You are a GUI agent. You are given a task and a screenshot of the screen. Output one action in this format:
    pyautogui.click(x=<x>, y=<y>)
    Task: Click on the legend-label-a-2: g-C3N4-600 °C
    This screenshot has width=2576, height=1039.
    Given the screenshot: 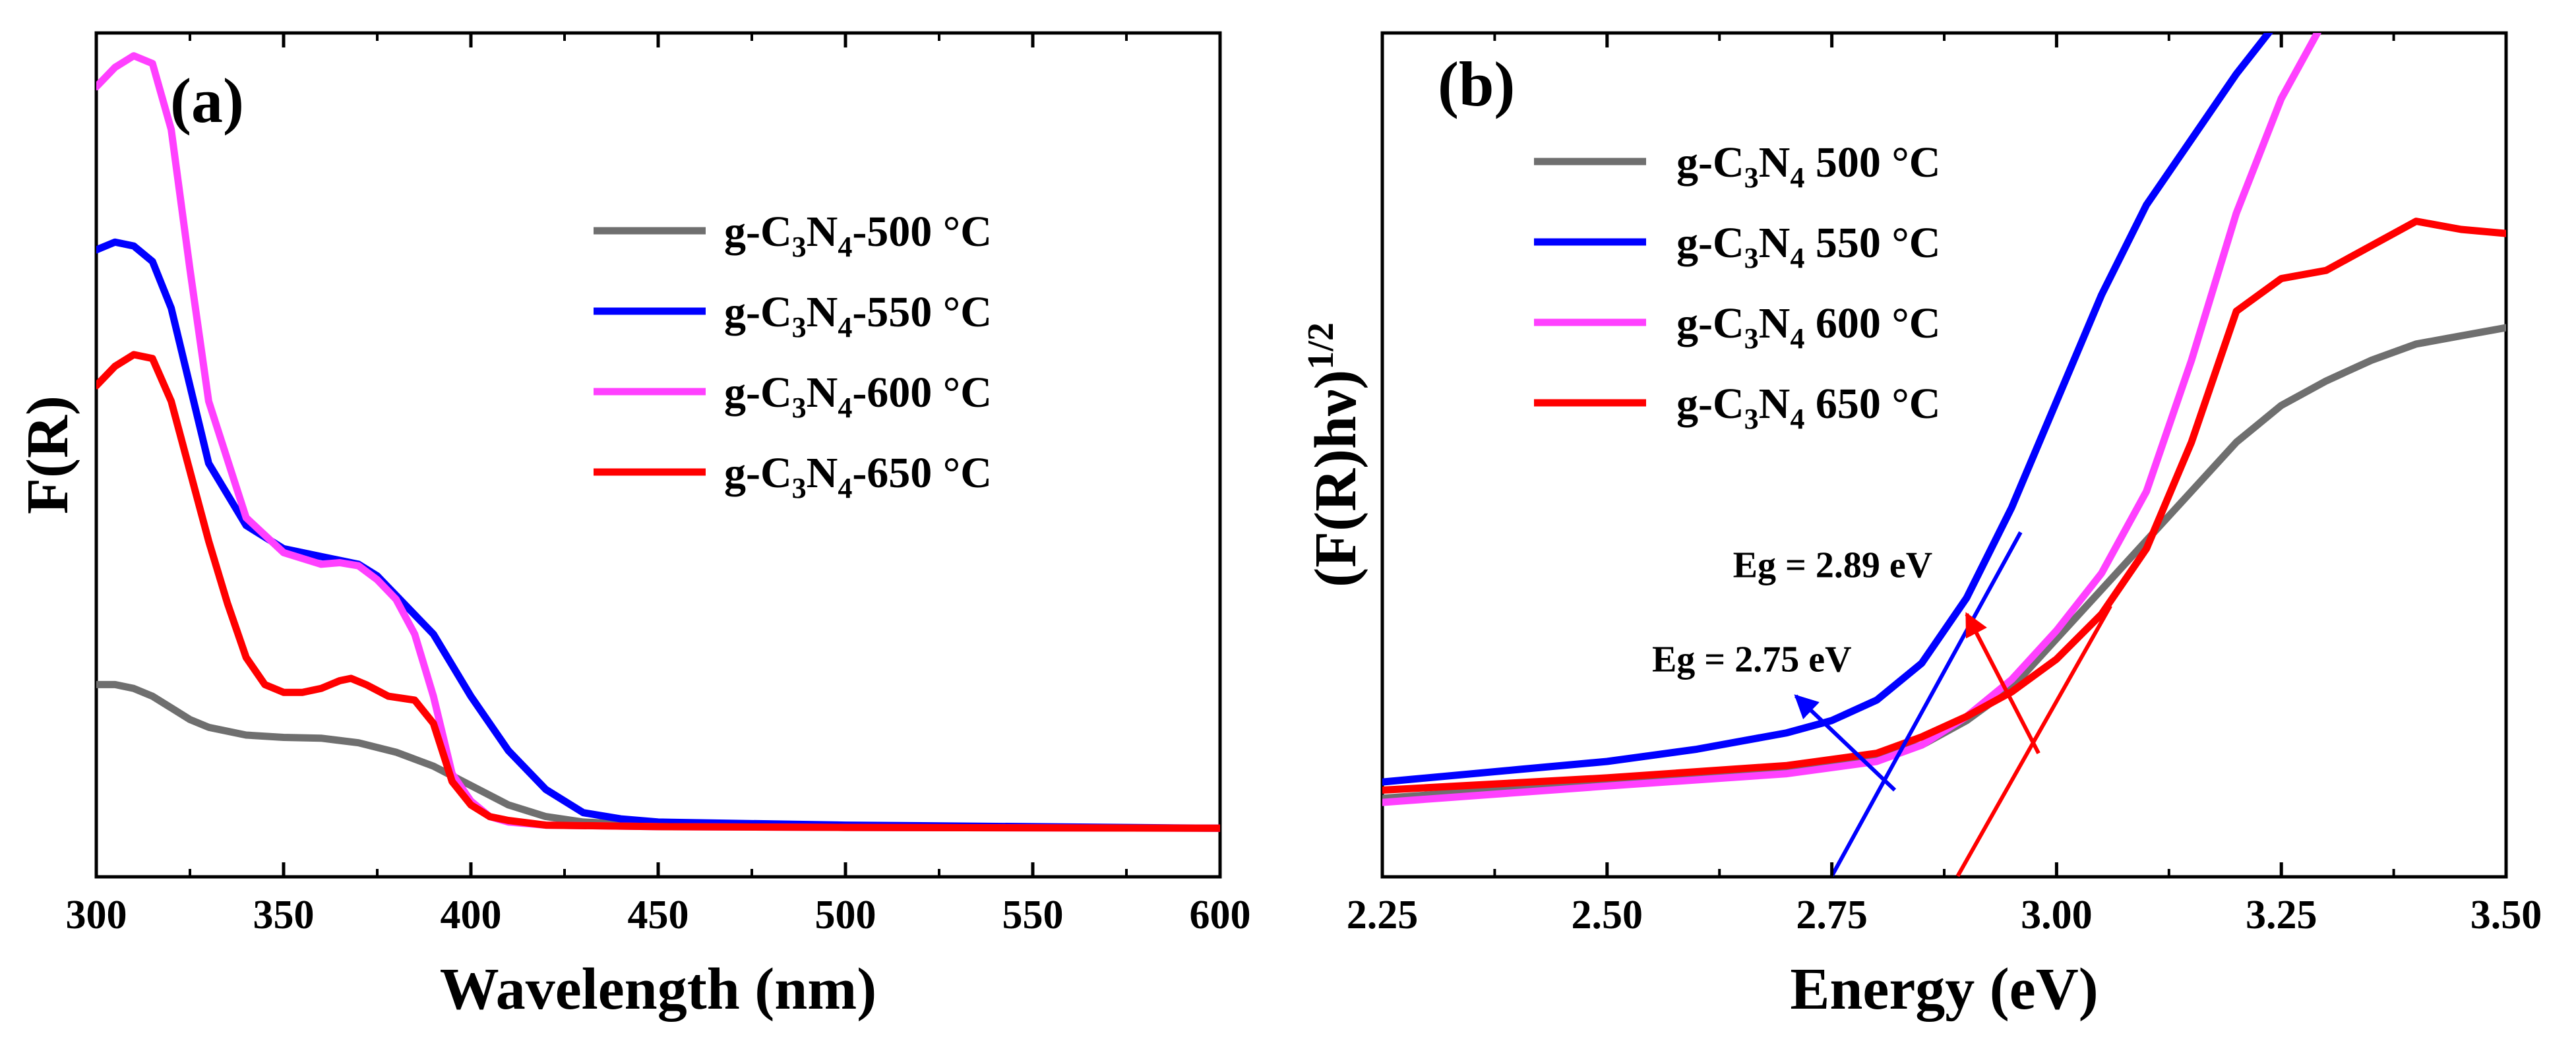 What is the action you would take?
    pyautogui.click(x=858, y=396)
    